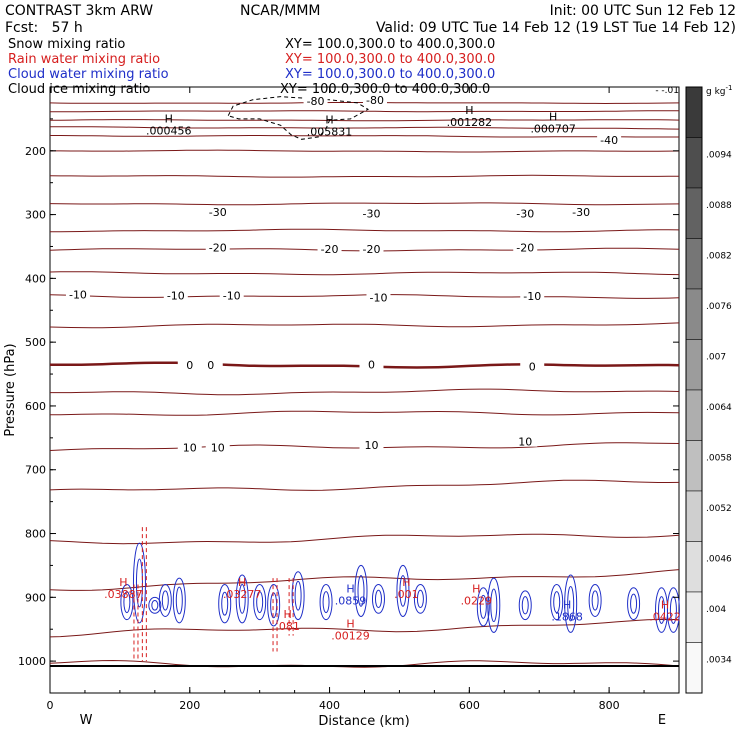 Image resolution: width=740 pixels, height=740 pixels. I want to click on field-cloudwater-name: Cloud water mixing ratio, so click(88, 74).